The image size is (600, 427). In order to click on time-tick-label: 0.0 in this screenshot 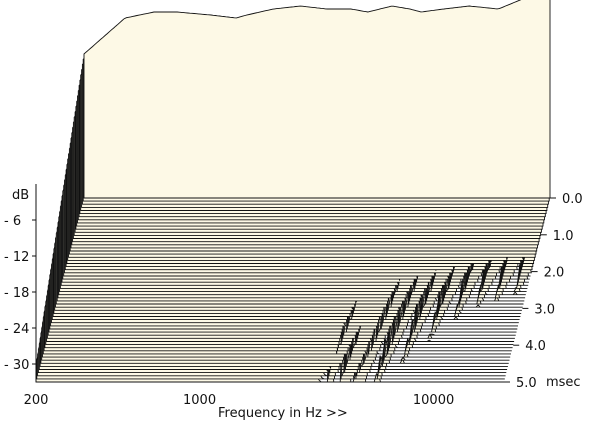, I will do `click(572, 199)`.